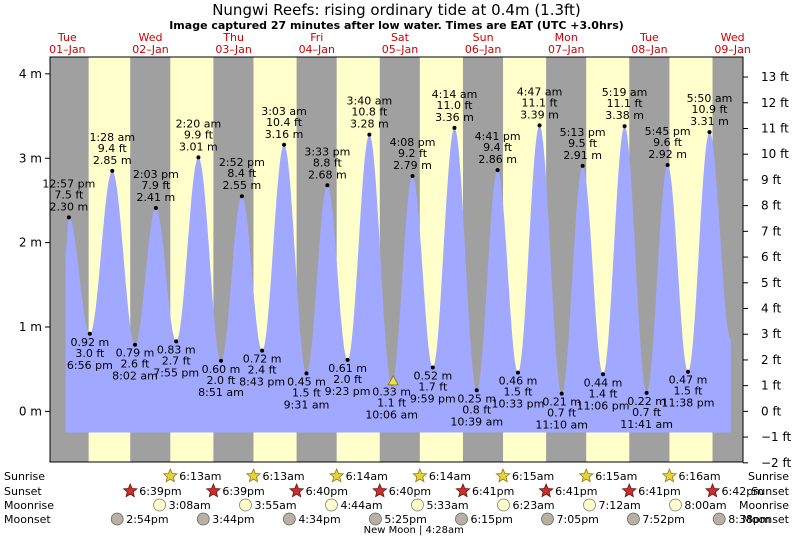  I want to click on tide-high-time: 2:52 pm, so click(242, 162).